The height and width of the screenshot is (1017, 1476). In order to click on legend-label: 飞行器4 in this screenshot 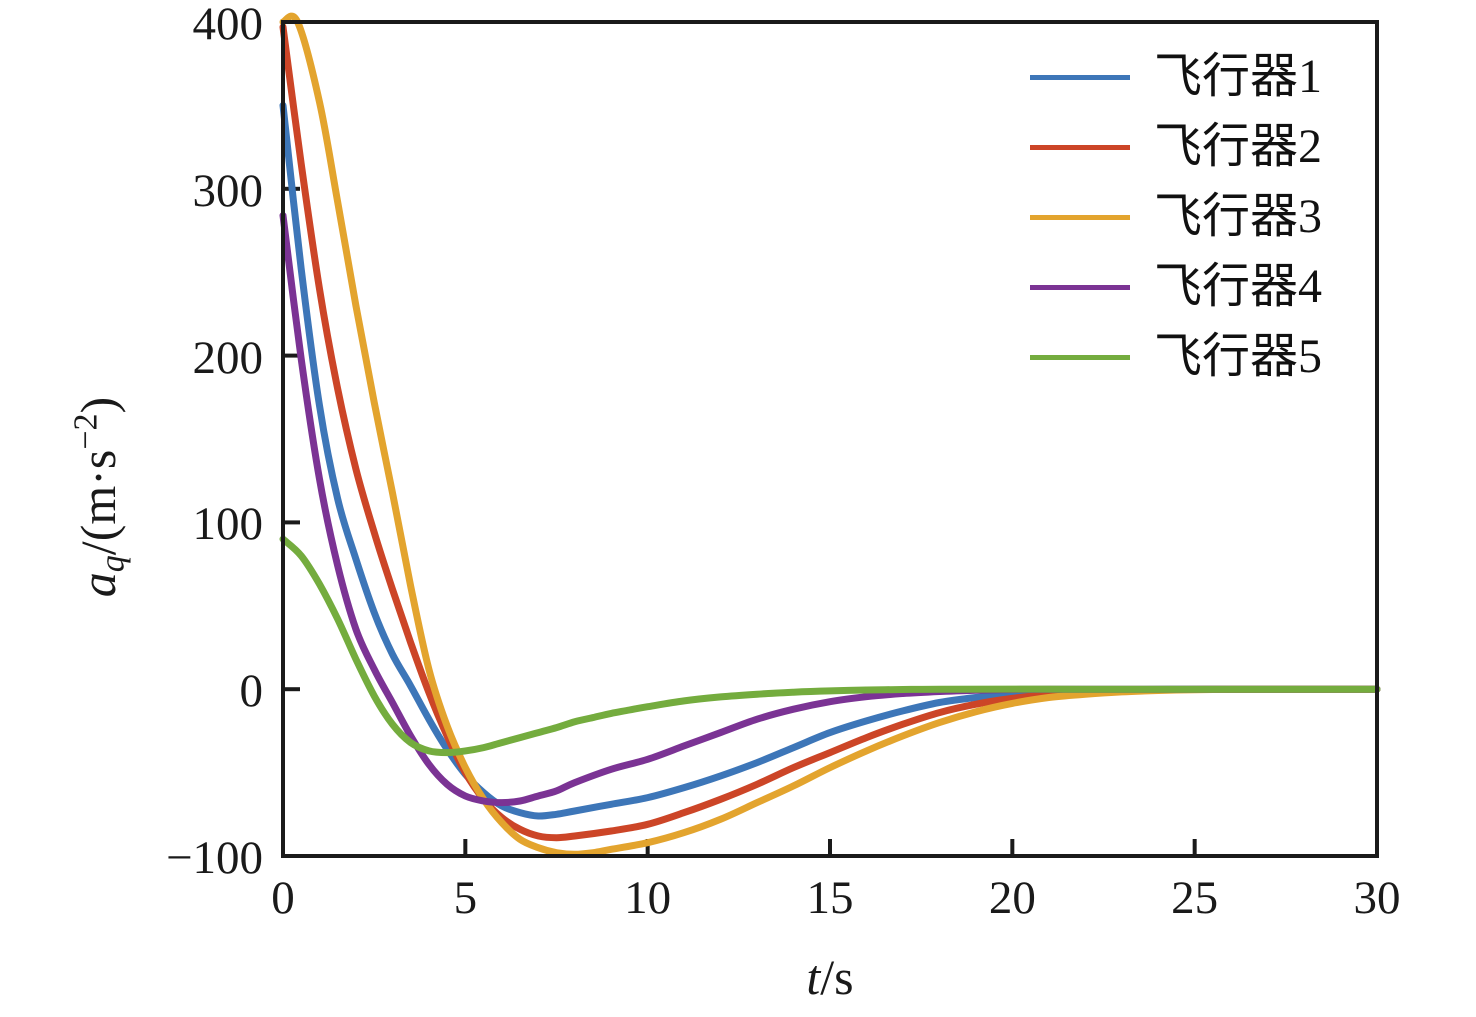, I will do `click(1238, 286)`.